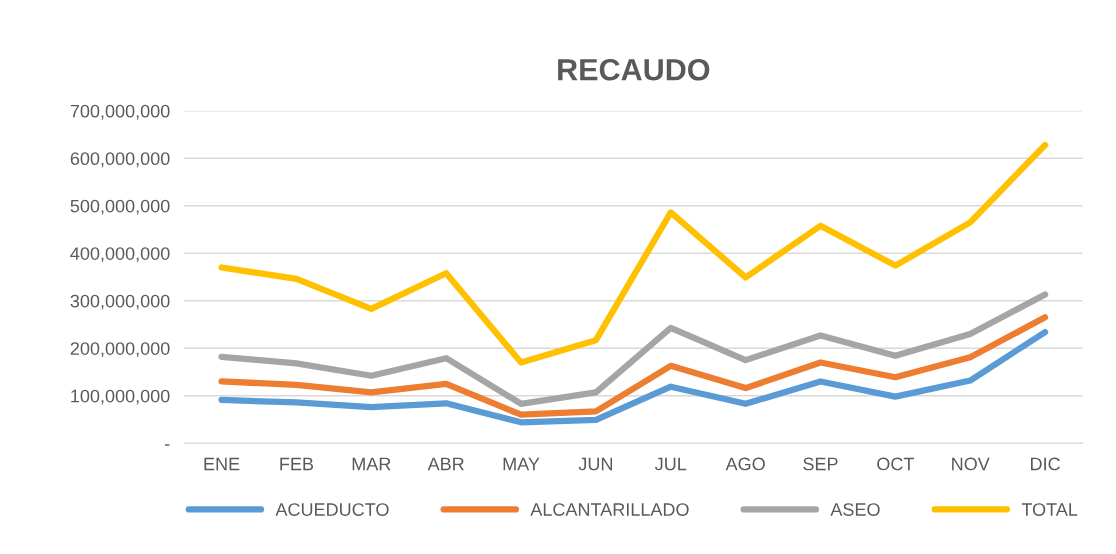 The height and width of the screenshot is (554, 1116). Describe the element at coordinates (371, 464) in the screenshot. I see `x-tick-label: MAR` at that location.